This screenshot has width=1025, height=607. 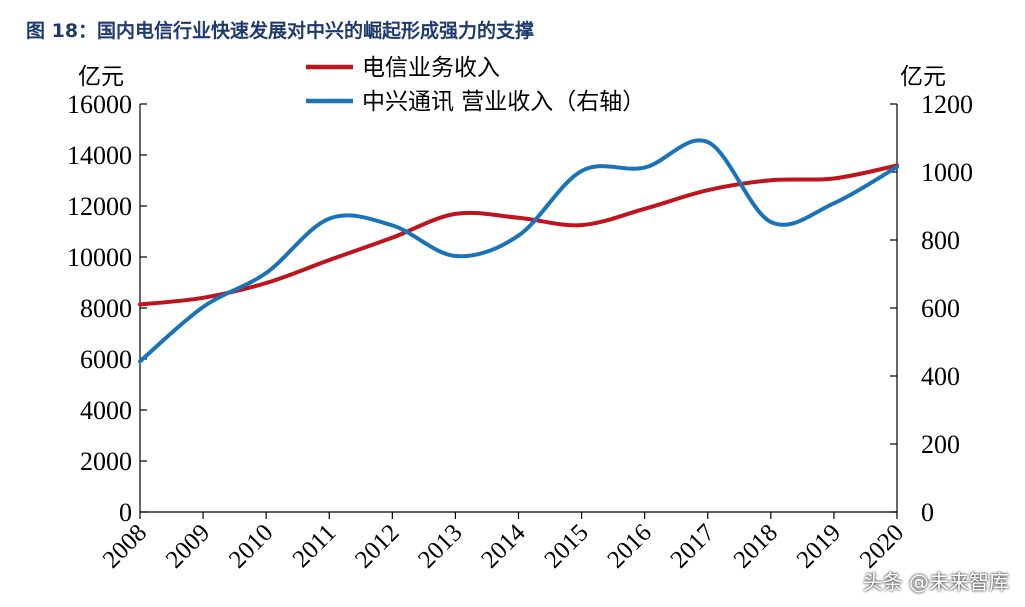 What do you see at coordinates (188, 546) in the screenshot?
I see `x-tick-label: 2009` at bounding box center [188, 546].